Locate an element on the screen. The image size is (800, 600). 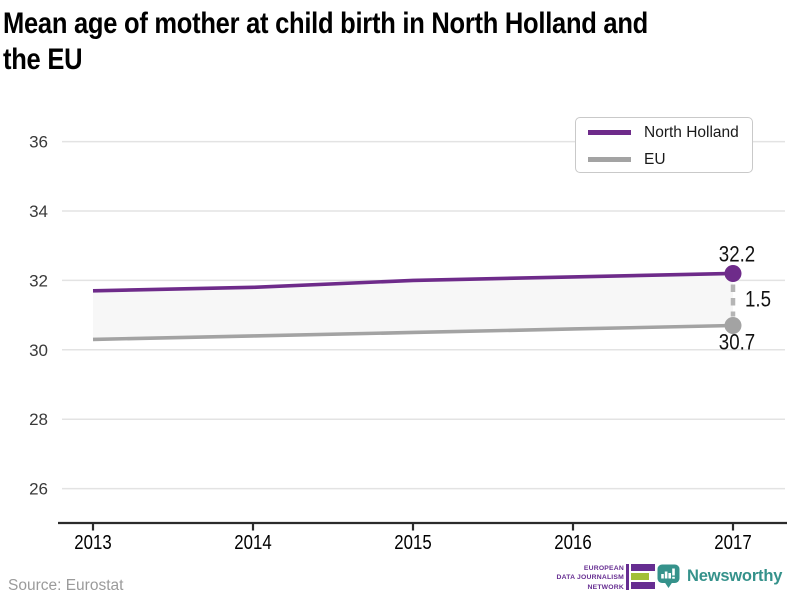
newsworthy-logo: Newsworthy is located at coordinates (719, 576).